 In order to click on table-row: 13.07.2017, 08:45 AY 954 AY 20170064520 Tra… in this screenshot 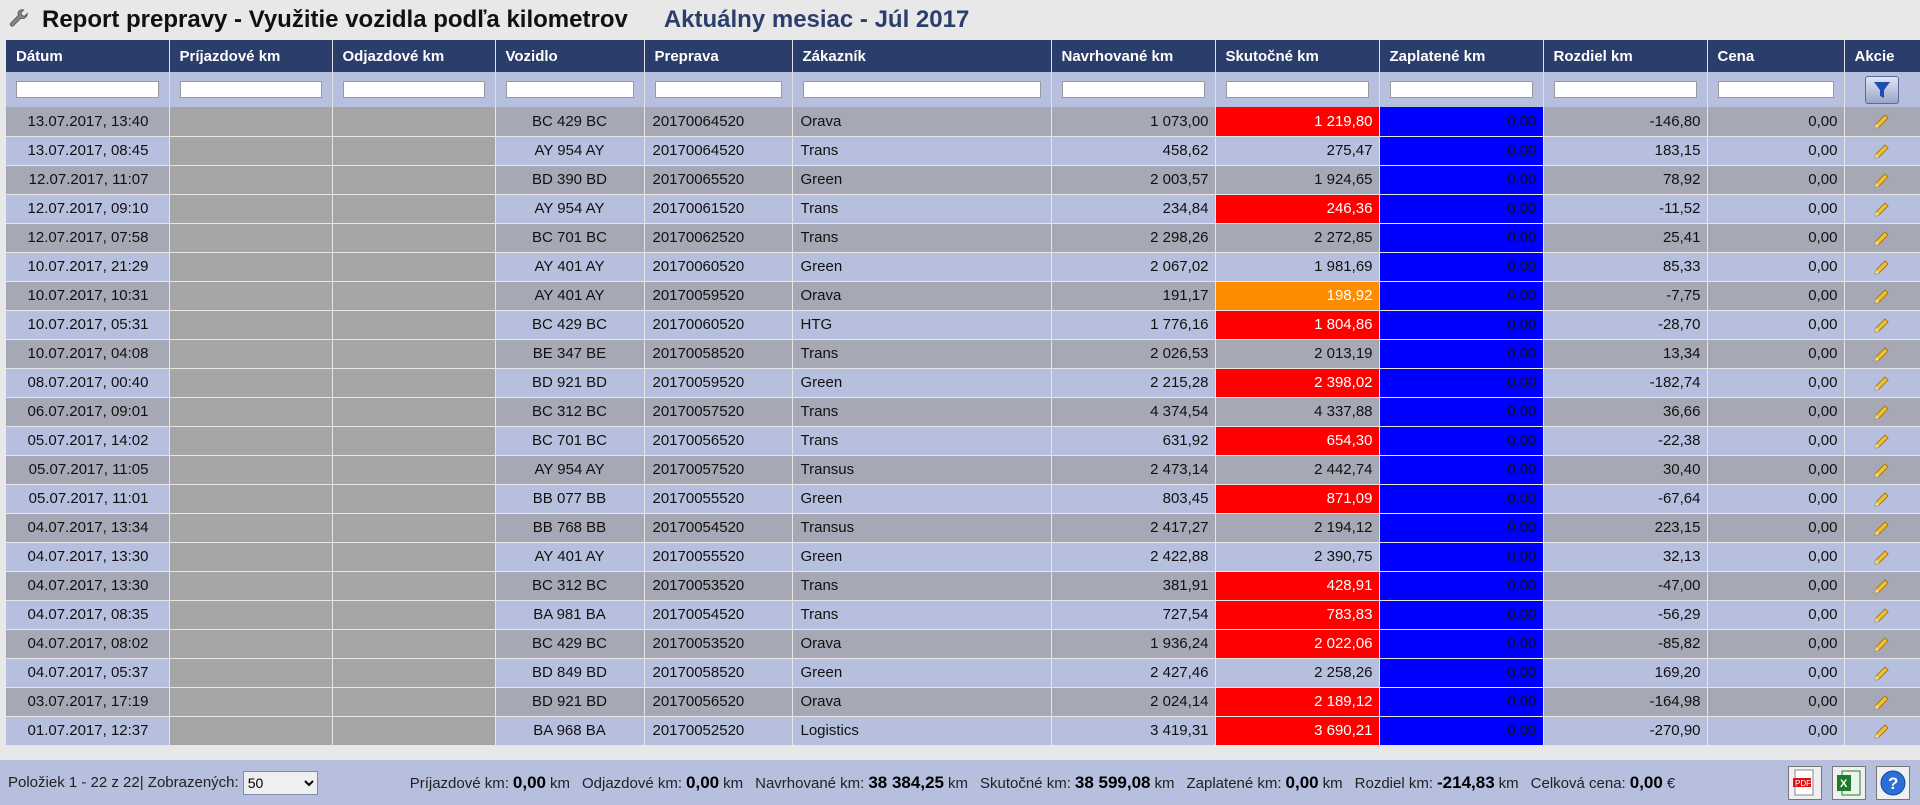, I will do `click(963, 151)`.